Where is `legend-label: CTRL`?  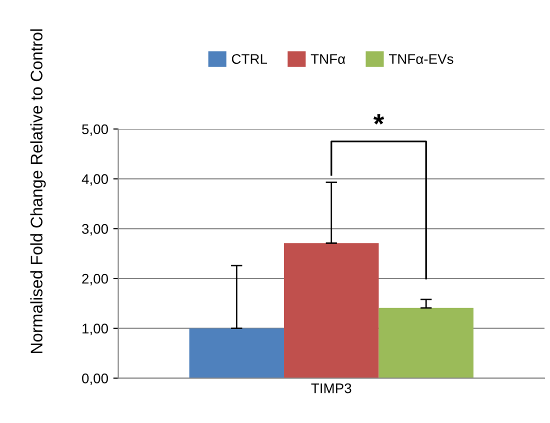
legend-label: CTRL is located at coordinates (250, 59).